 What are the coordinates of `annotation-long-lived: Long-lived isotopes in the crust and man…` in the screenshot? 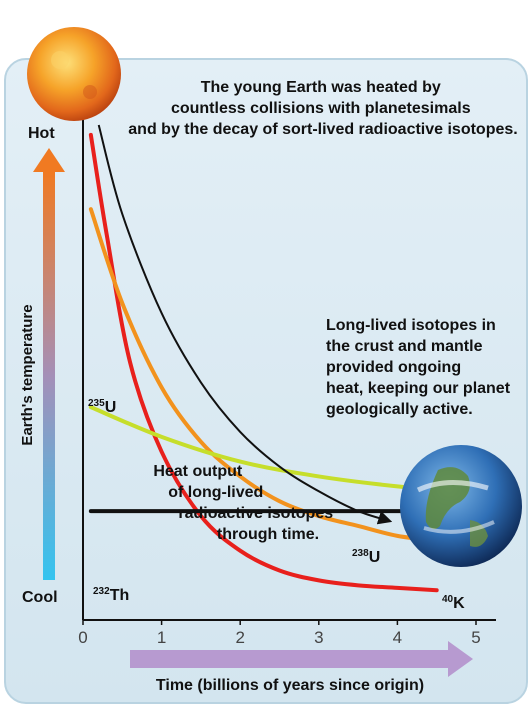 It's located at (420, 367).